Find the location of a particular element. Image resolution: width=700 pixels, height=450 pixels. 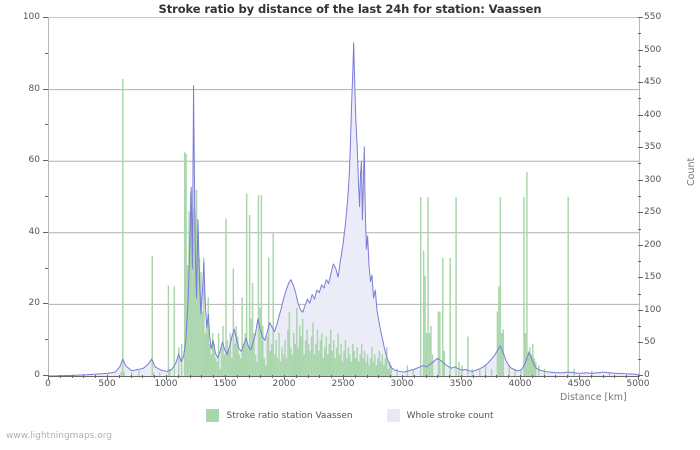

x-axis-tick-label: 3500 is located at coordinates (461, 384).